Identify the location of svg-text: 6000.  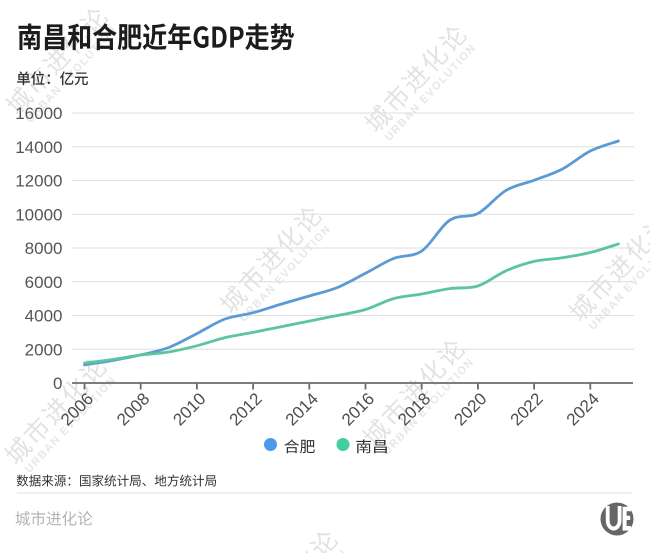
(44, 282).